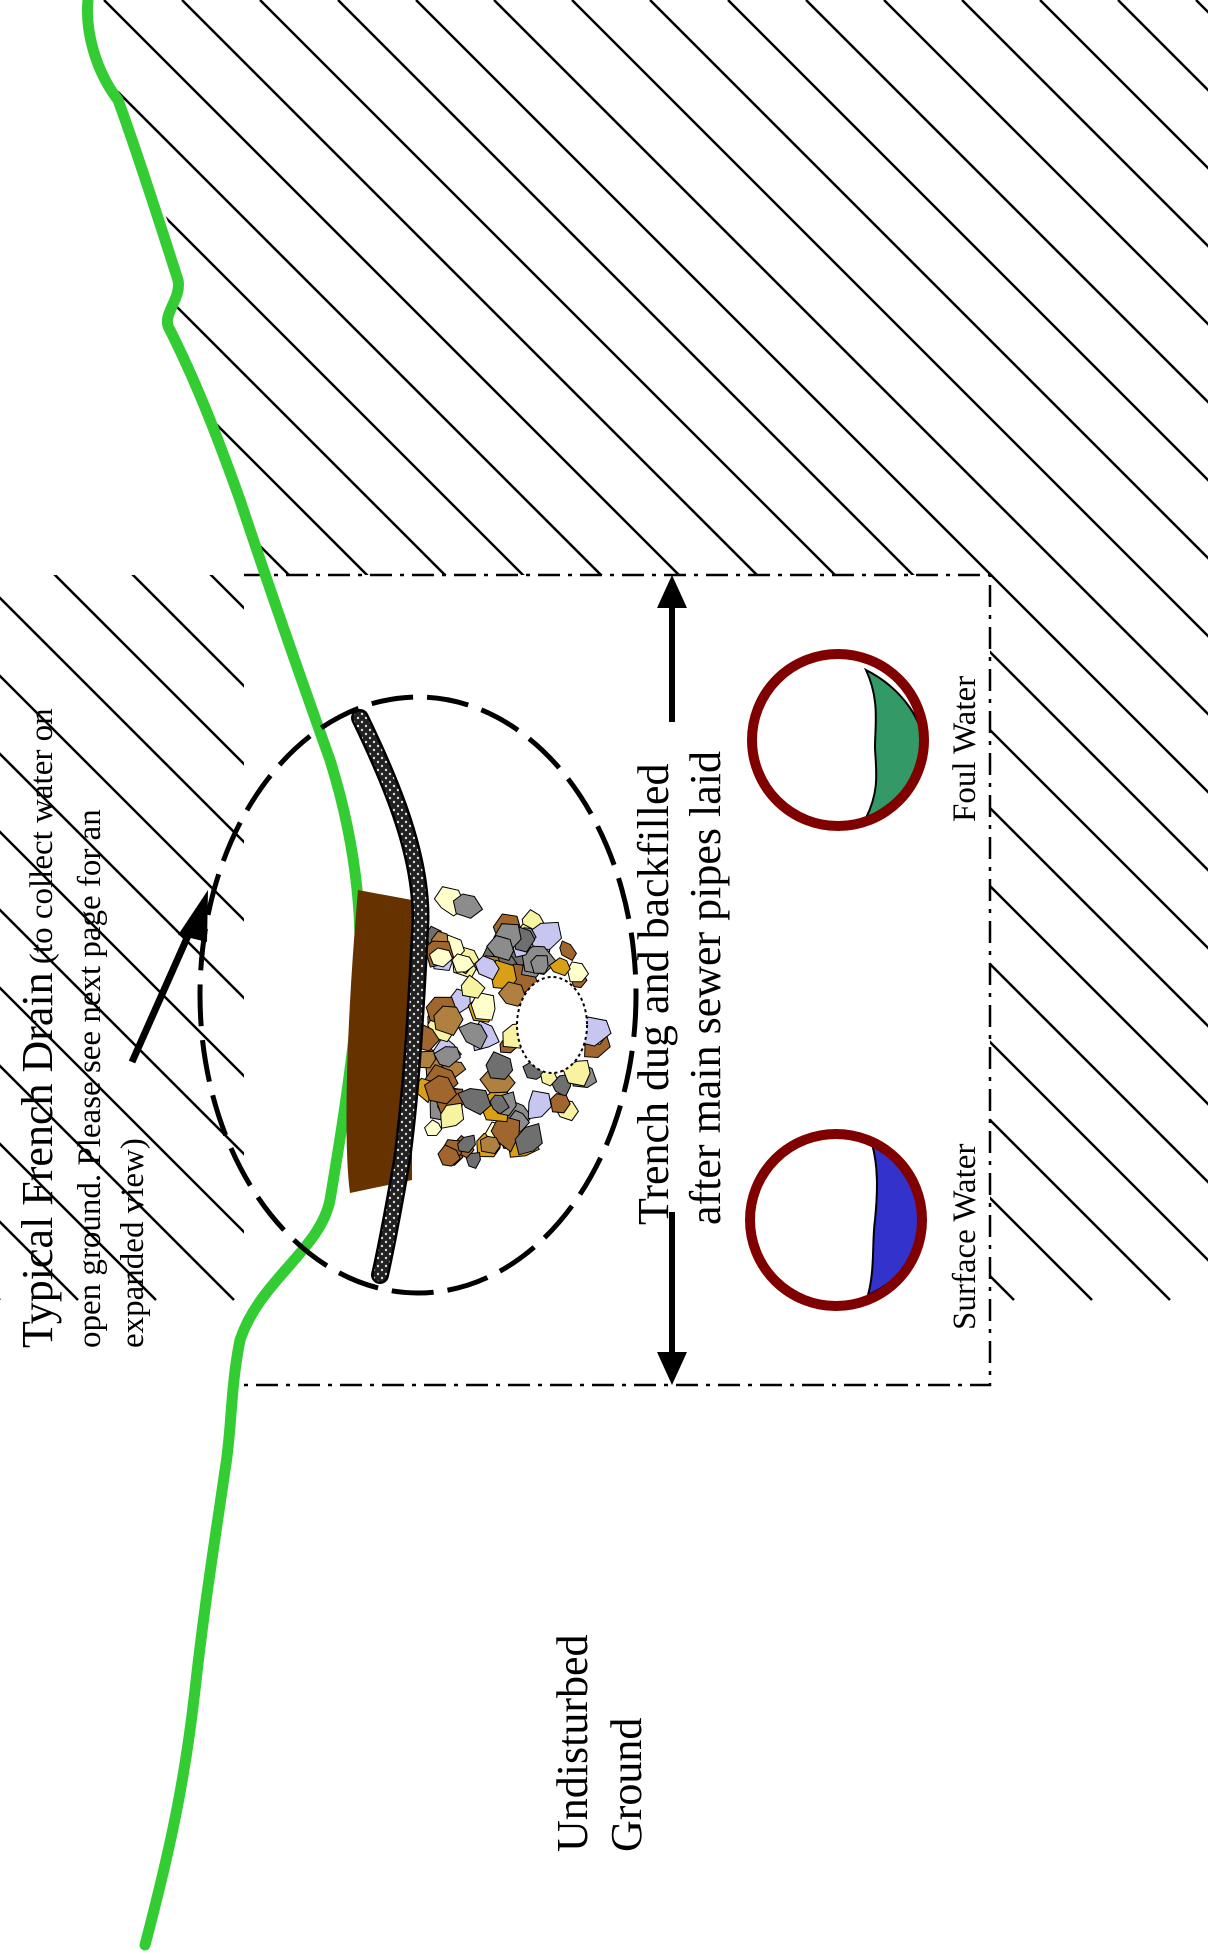 The width and height of the screenshot is (1208, 1955). Describe the element at coordinates (42, 840) in the screenshot. I see `french-drain-note-line1: (to collect water on` at that location.